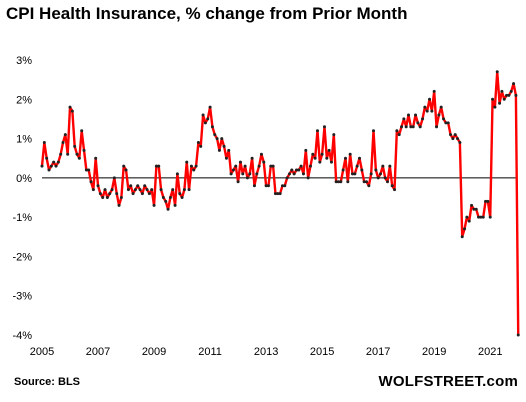  What do you see at coordinates (42, 352) in the screenshot?
I see `x-tick-label: 2005` at bounding box center [42, 352].